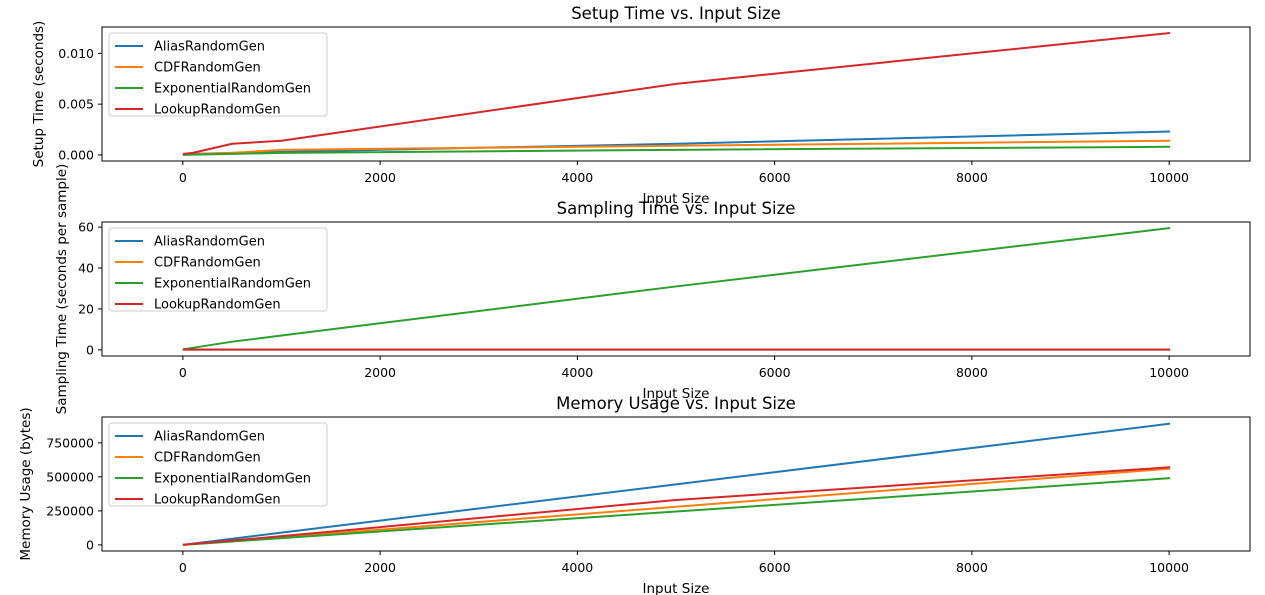 The image size is (1265, 595). Describe the element at coordinates (676, 403) in the screenshot. I see `chart-title: Memory Usage vs. Input Size` at that location.